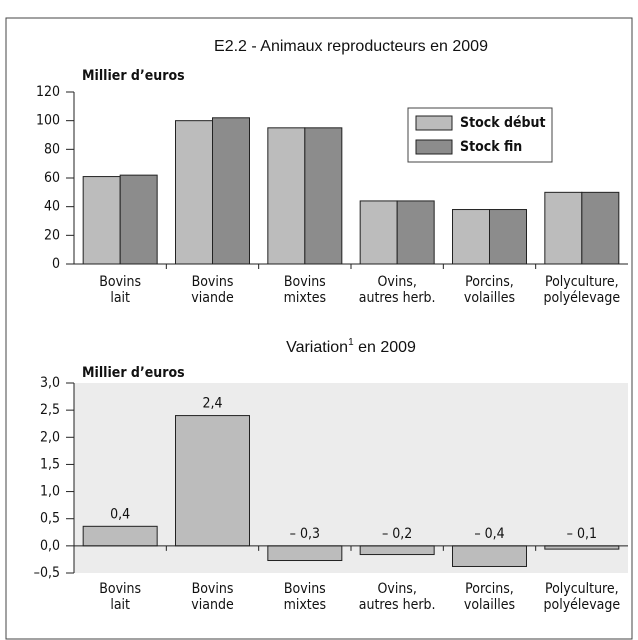  I want to click on legend-label: Stock début, so click(503, 123).